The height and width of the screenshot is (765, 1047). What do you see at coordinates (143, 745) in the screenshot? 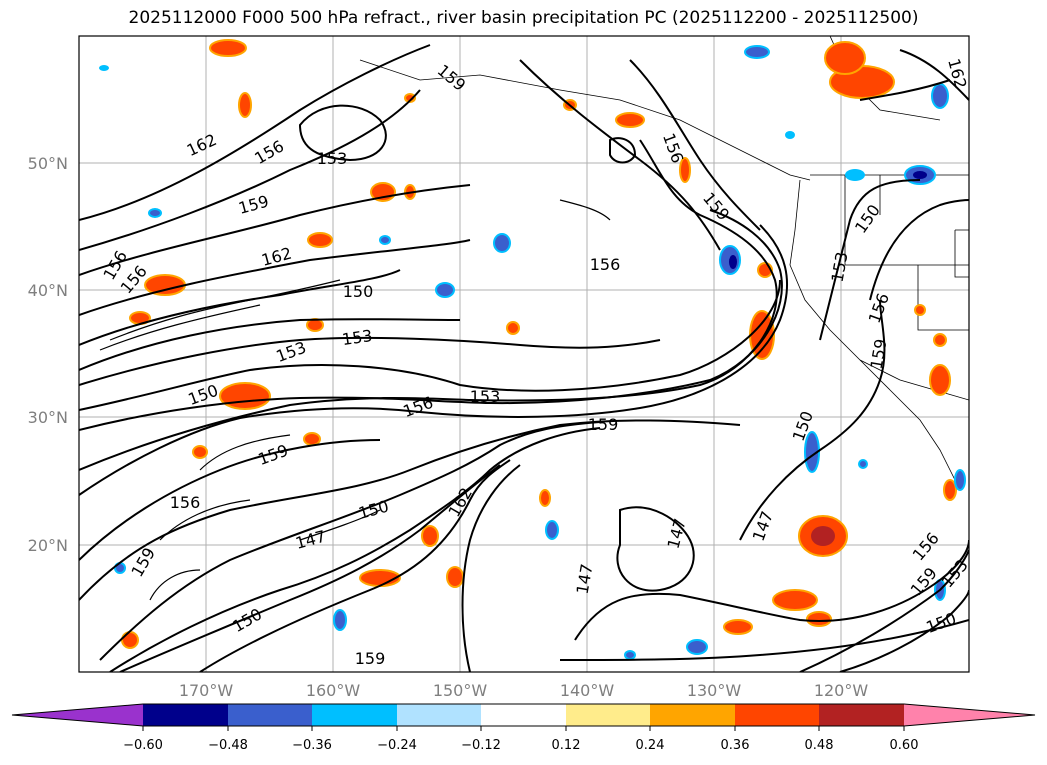
I see `colorbar-tick-label: −0.60` at bounding box center [143, 745].